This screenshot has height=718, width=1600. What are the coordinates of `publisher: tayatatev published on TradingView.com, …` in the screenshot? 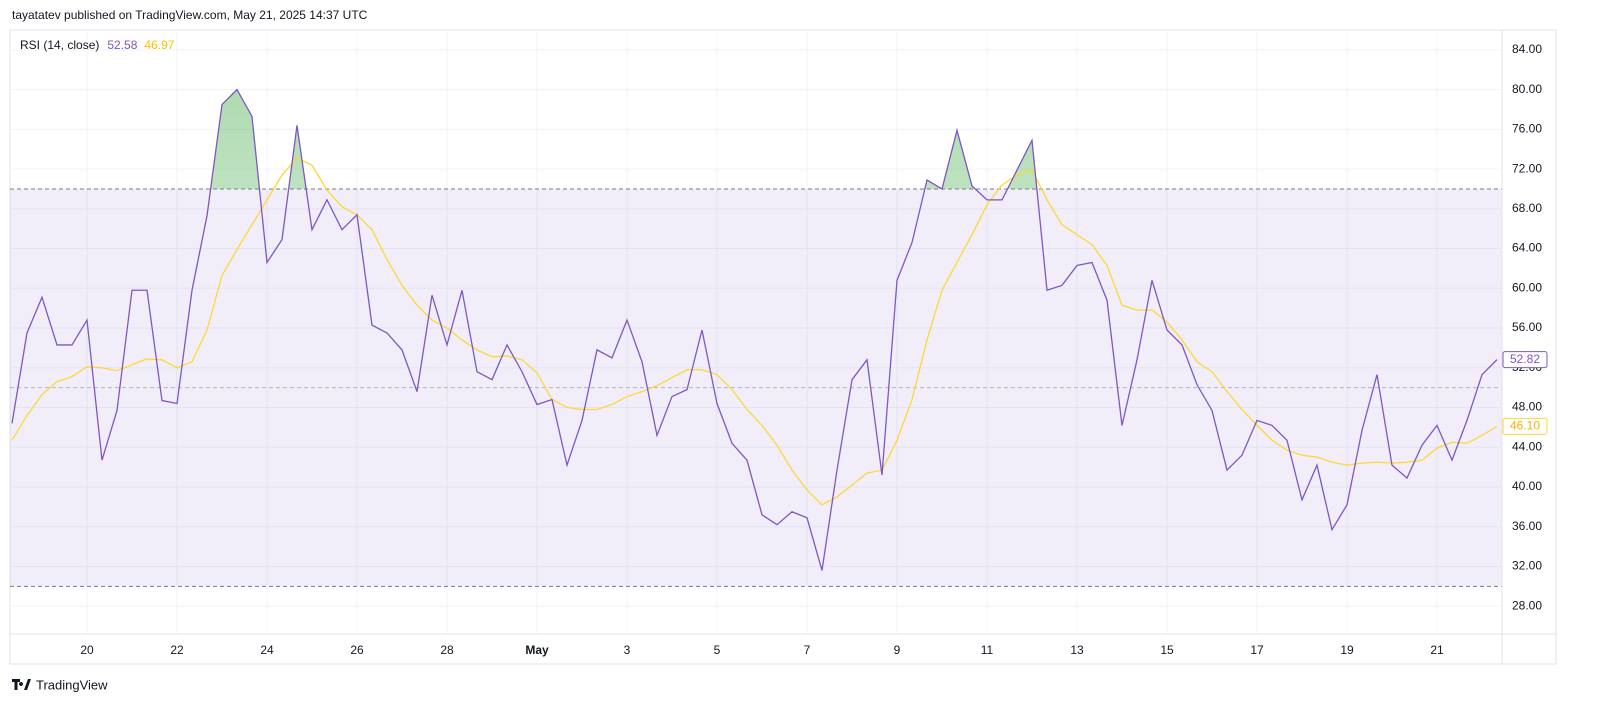 It's located at (190, 15).